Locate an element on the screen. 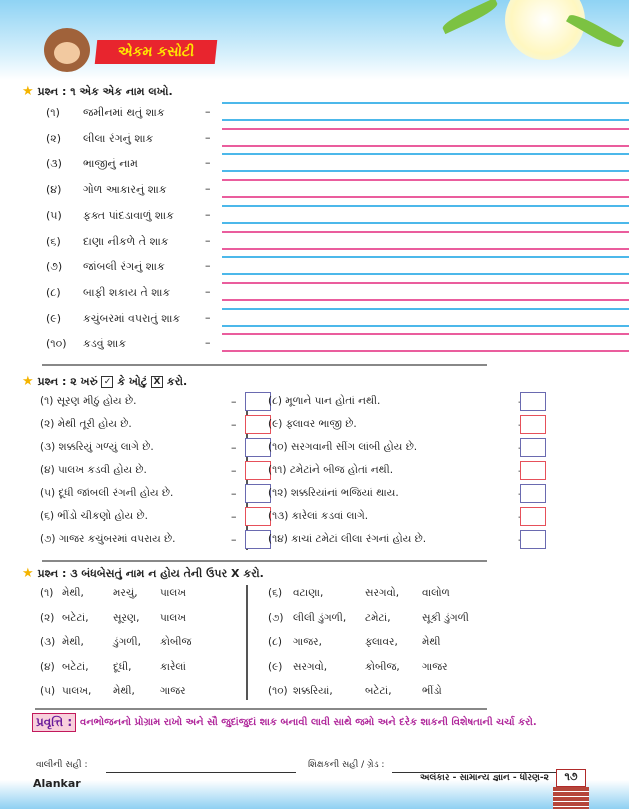  brand-logo: Alankar is located at coordinates (57, 783).